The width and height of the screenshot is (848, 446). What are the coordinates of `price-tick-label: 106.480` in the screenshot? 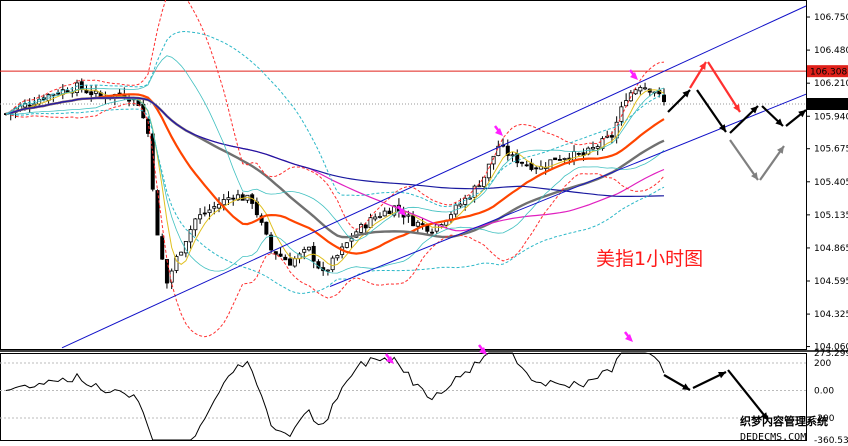 It's located at (831, 51).